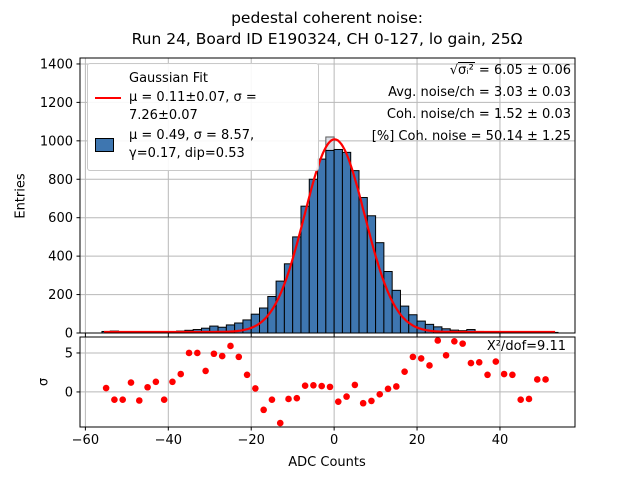 The image size is (640, 480). I want to click on y-axis-label-main: Entries, so click(21, 196).